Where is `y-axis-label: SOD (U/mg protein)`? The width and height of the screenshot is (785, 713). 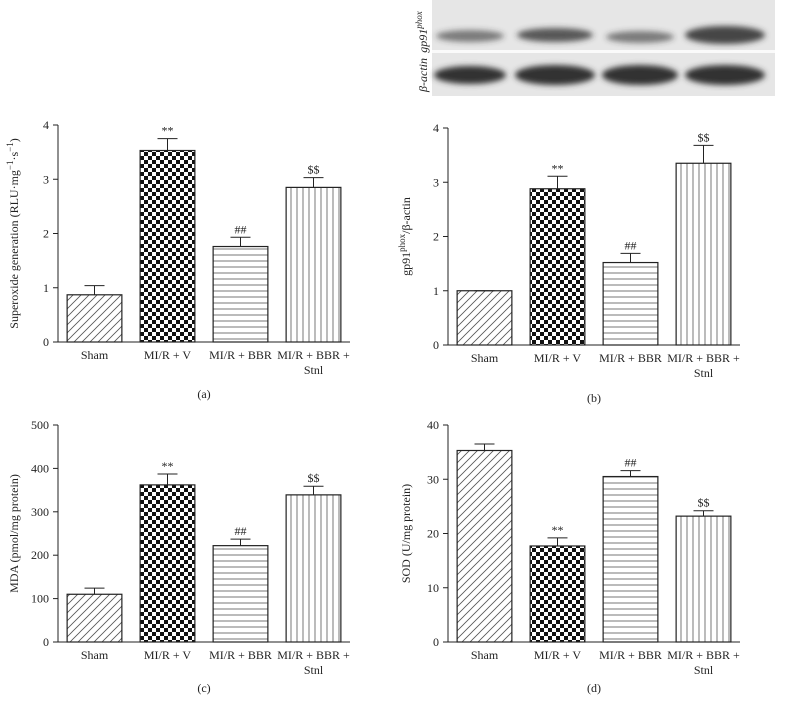
y-axis-label: SOD (U/mg protein) is located at coordinates (406, 533).